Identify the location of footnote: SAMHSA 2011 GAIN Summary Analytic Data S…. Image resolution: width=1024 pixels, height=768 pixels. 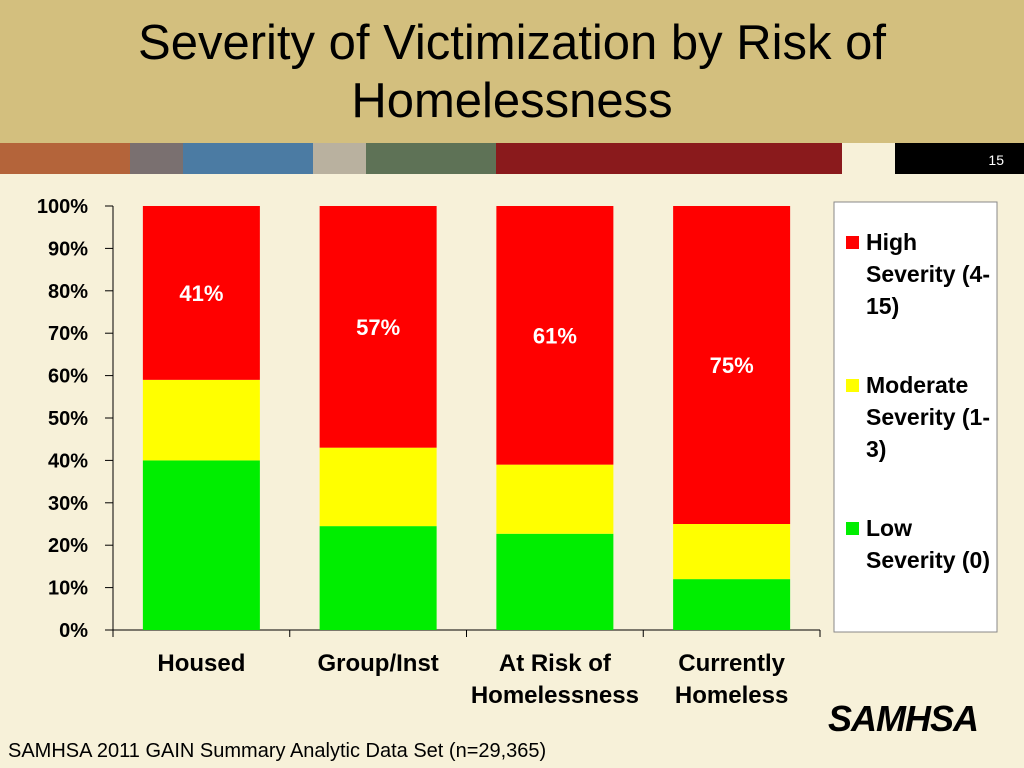
(277, 751).